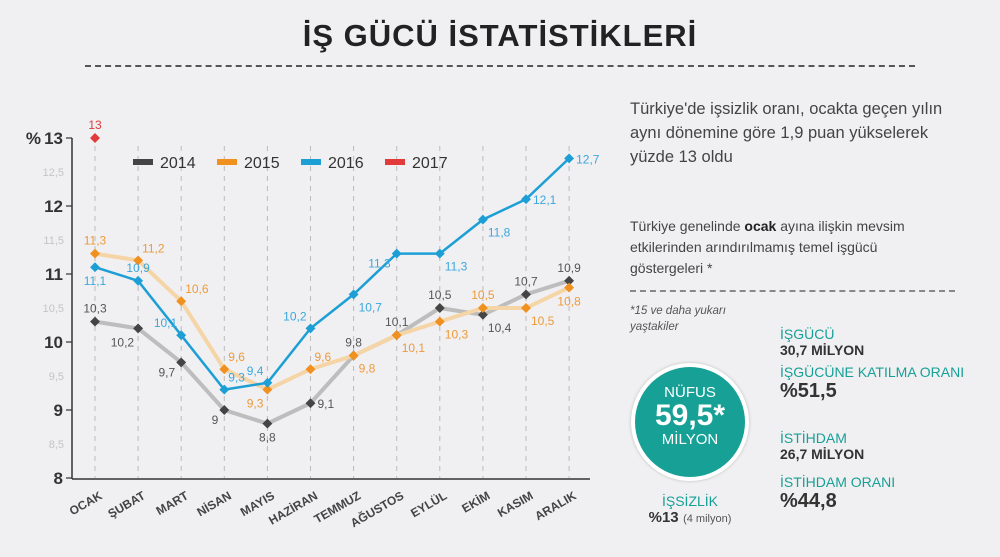 This screenshot has height=557, width=1000. I want to click on stat-value: %51,5, so click(808, 391).